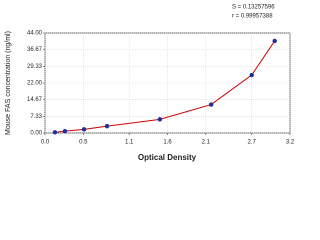  Describe the element at coordinates (45, 143) in the screenshot. I see `x-tick-label: 0.0` at that location.